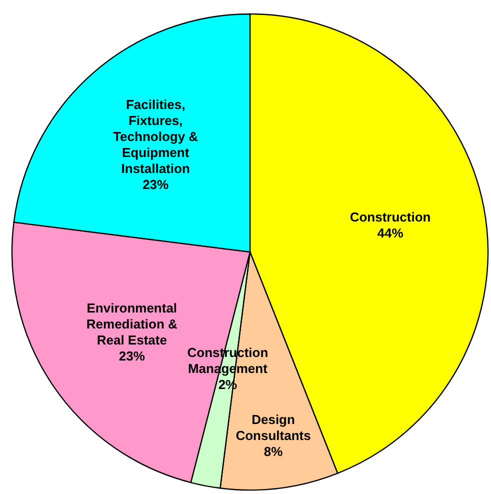  Describe the element at coordinates (273, 428) in the screenshot. I see `slice-label: Design Consultants` at that location.